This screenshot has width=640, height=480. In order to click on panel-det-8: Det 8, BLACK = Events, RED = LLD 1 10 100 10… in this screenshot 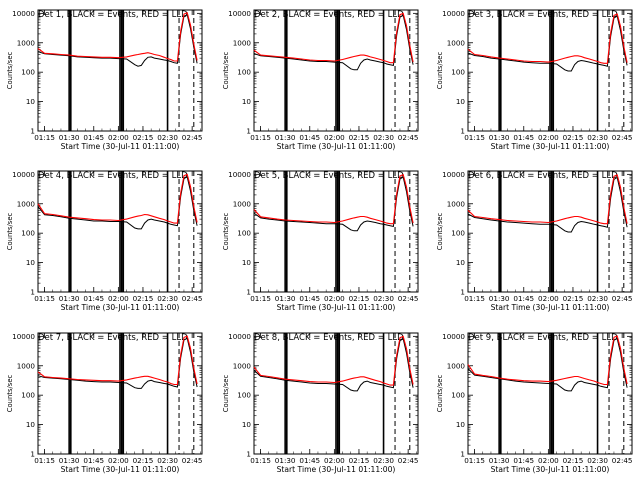, I will do `click(320, 403)`.